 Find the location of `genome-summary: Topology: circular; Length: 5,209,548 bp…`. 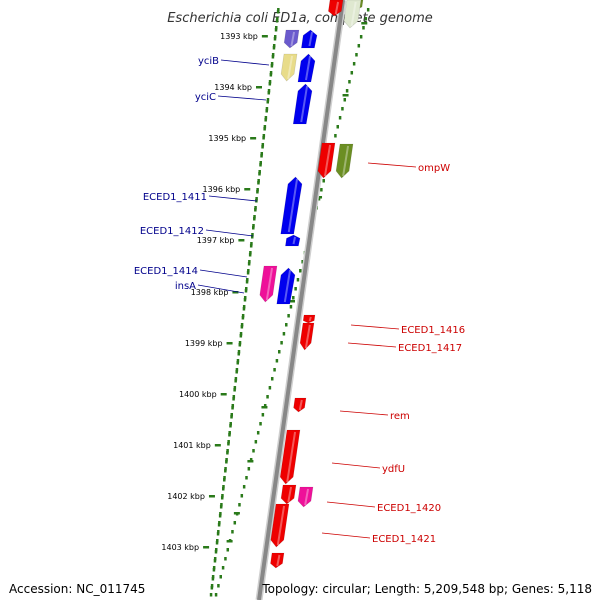

genome-summary: Topology: circular; Length: 5,209,548 bp… is located at coordinates (427, 589).